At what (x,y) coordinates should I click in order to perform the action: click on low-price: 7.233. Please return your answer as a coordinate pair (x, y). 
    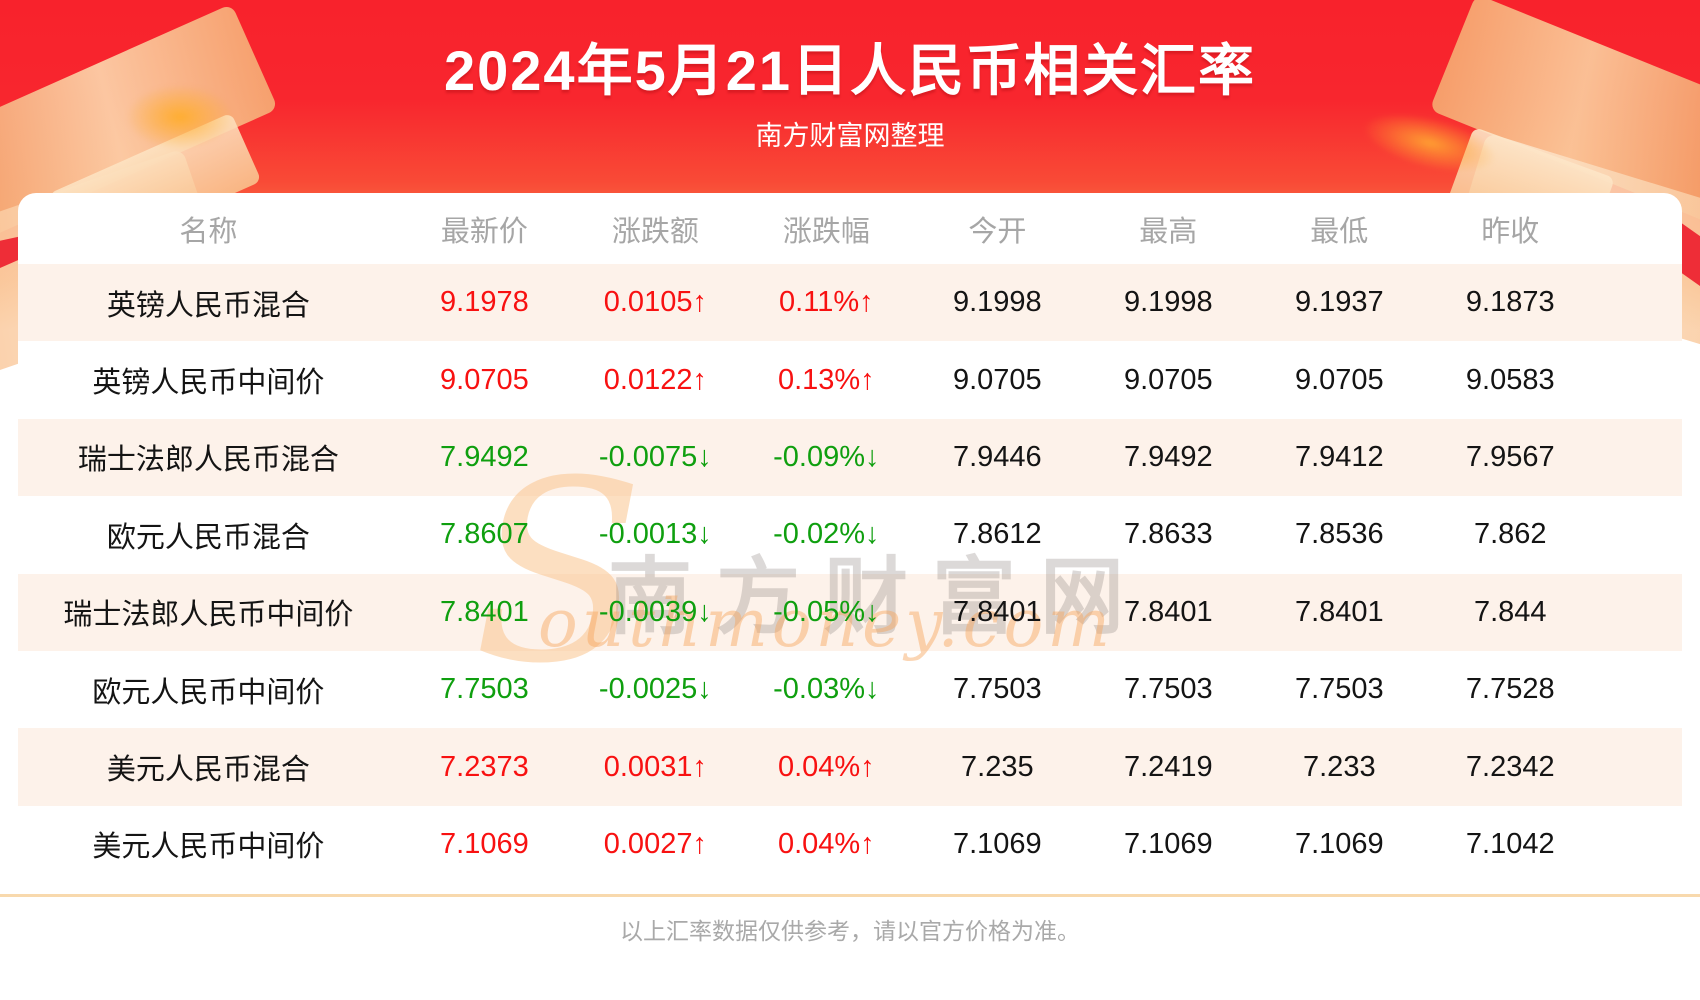
    Looking at the image, I should click on (1339, 766).